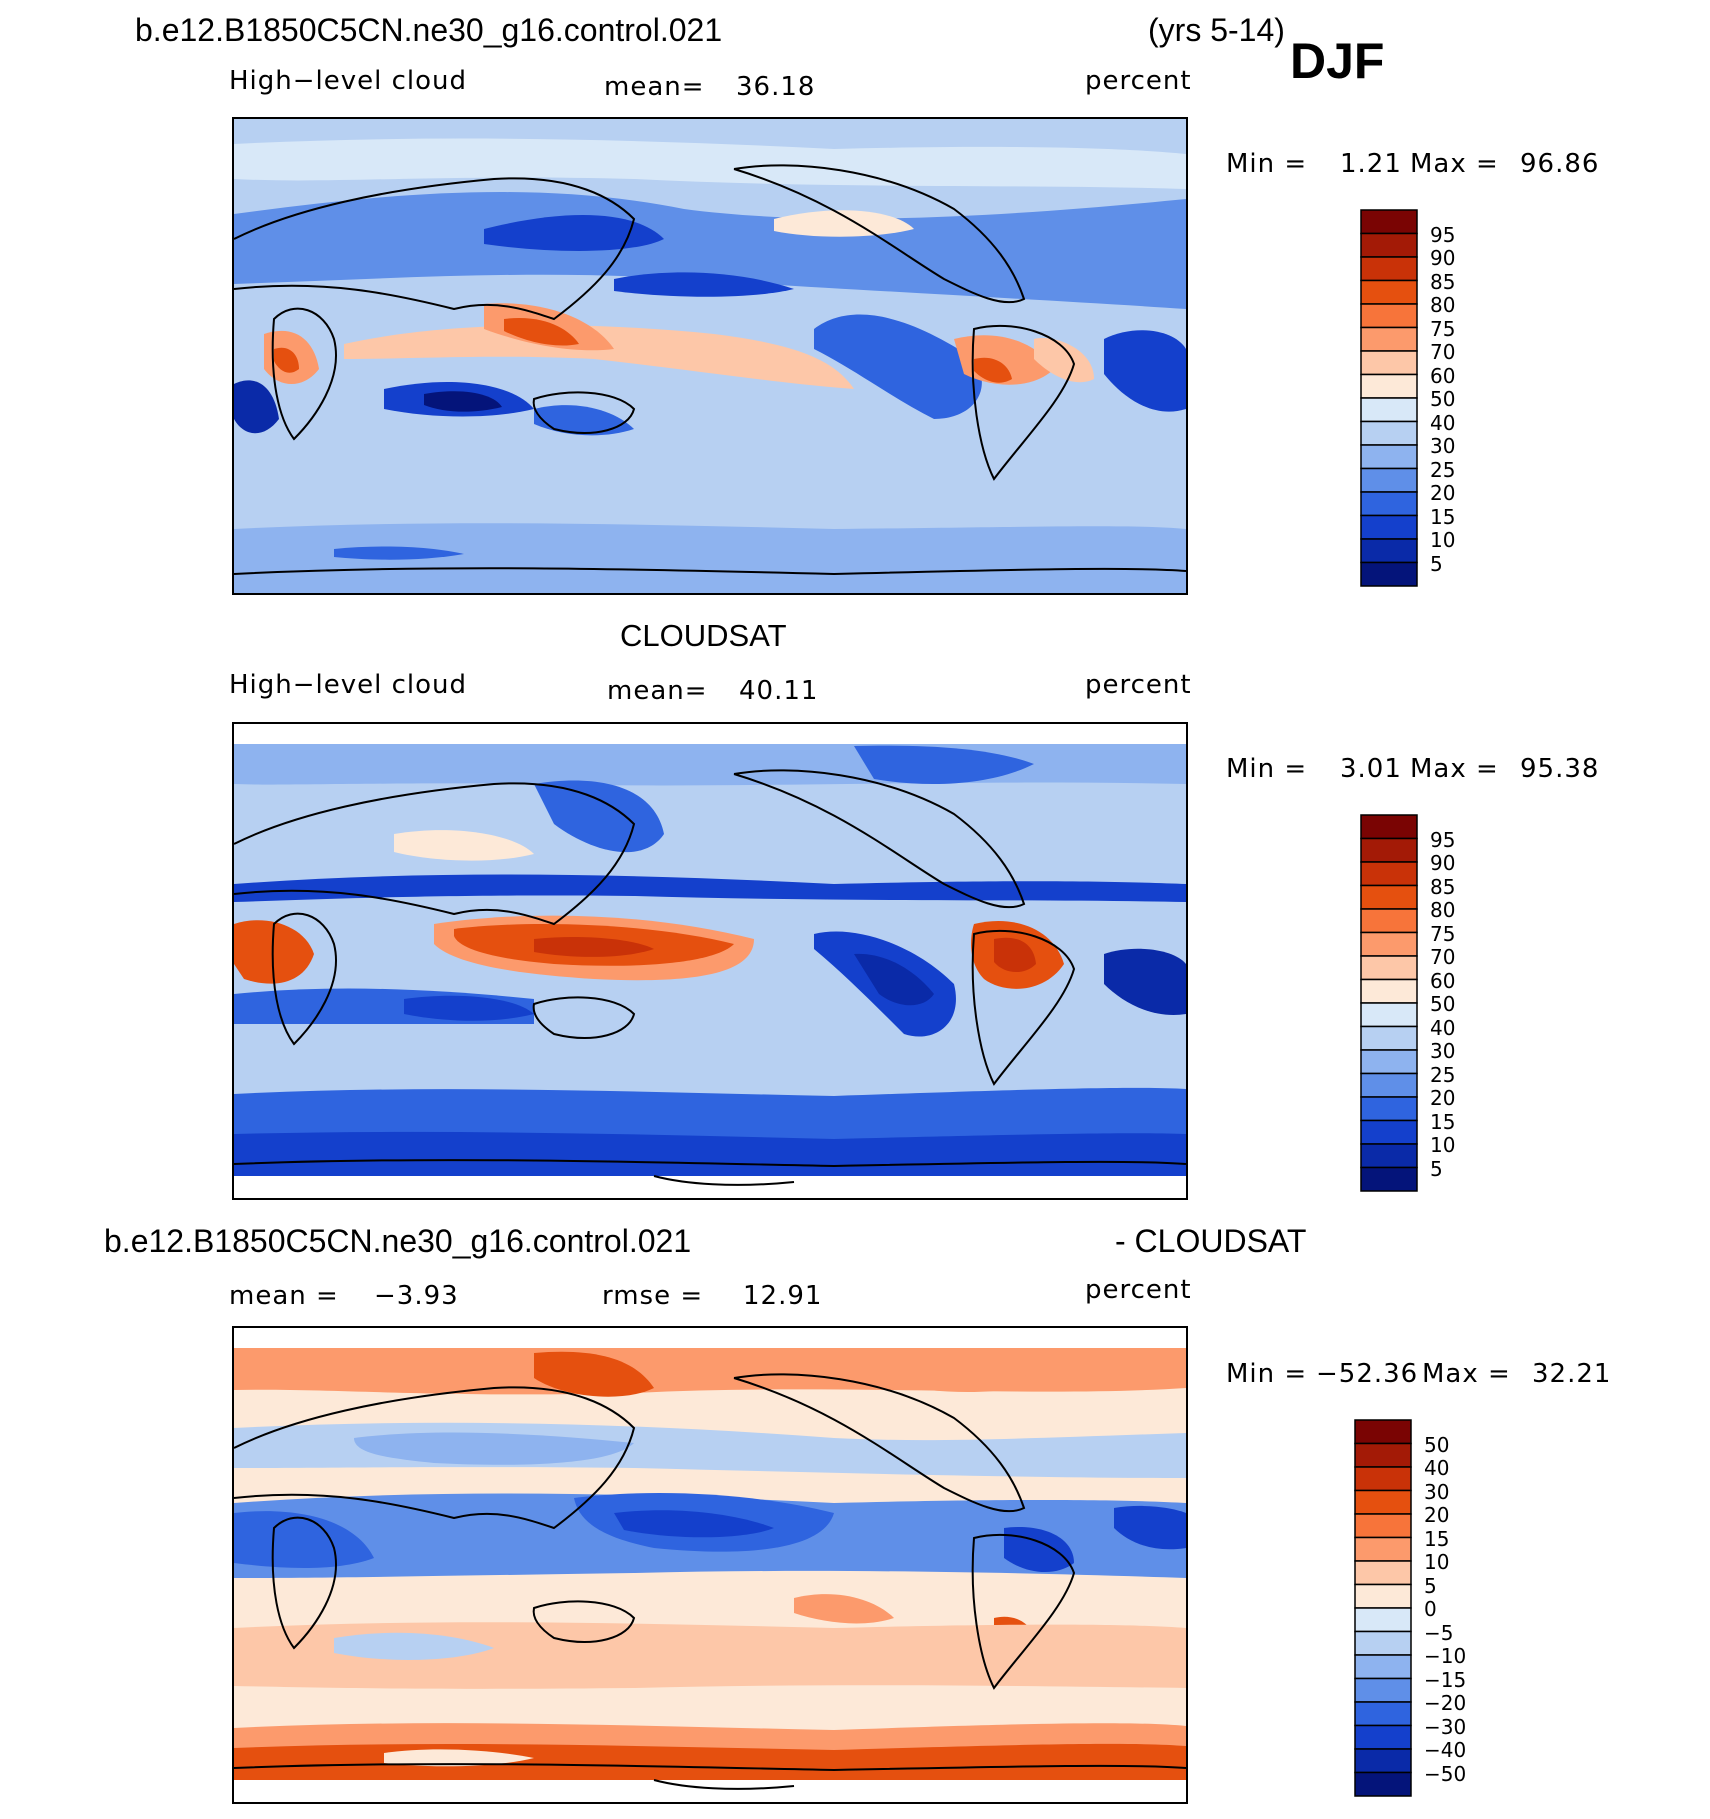 This screenshot has height=1819, width=1710. I want to click on panel3-max-label: Max =, so click(1466, 1374).